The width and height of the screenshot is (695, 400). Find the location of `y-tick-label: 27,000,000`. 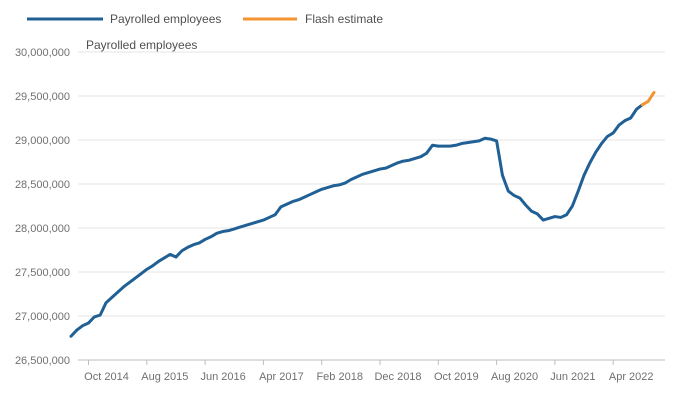

y-tick-label: 27,000,000 is located at coordinates (42, 317).